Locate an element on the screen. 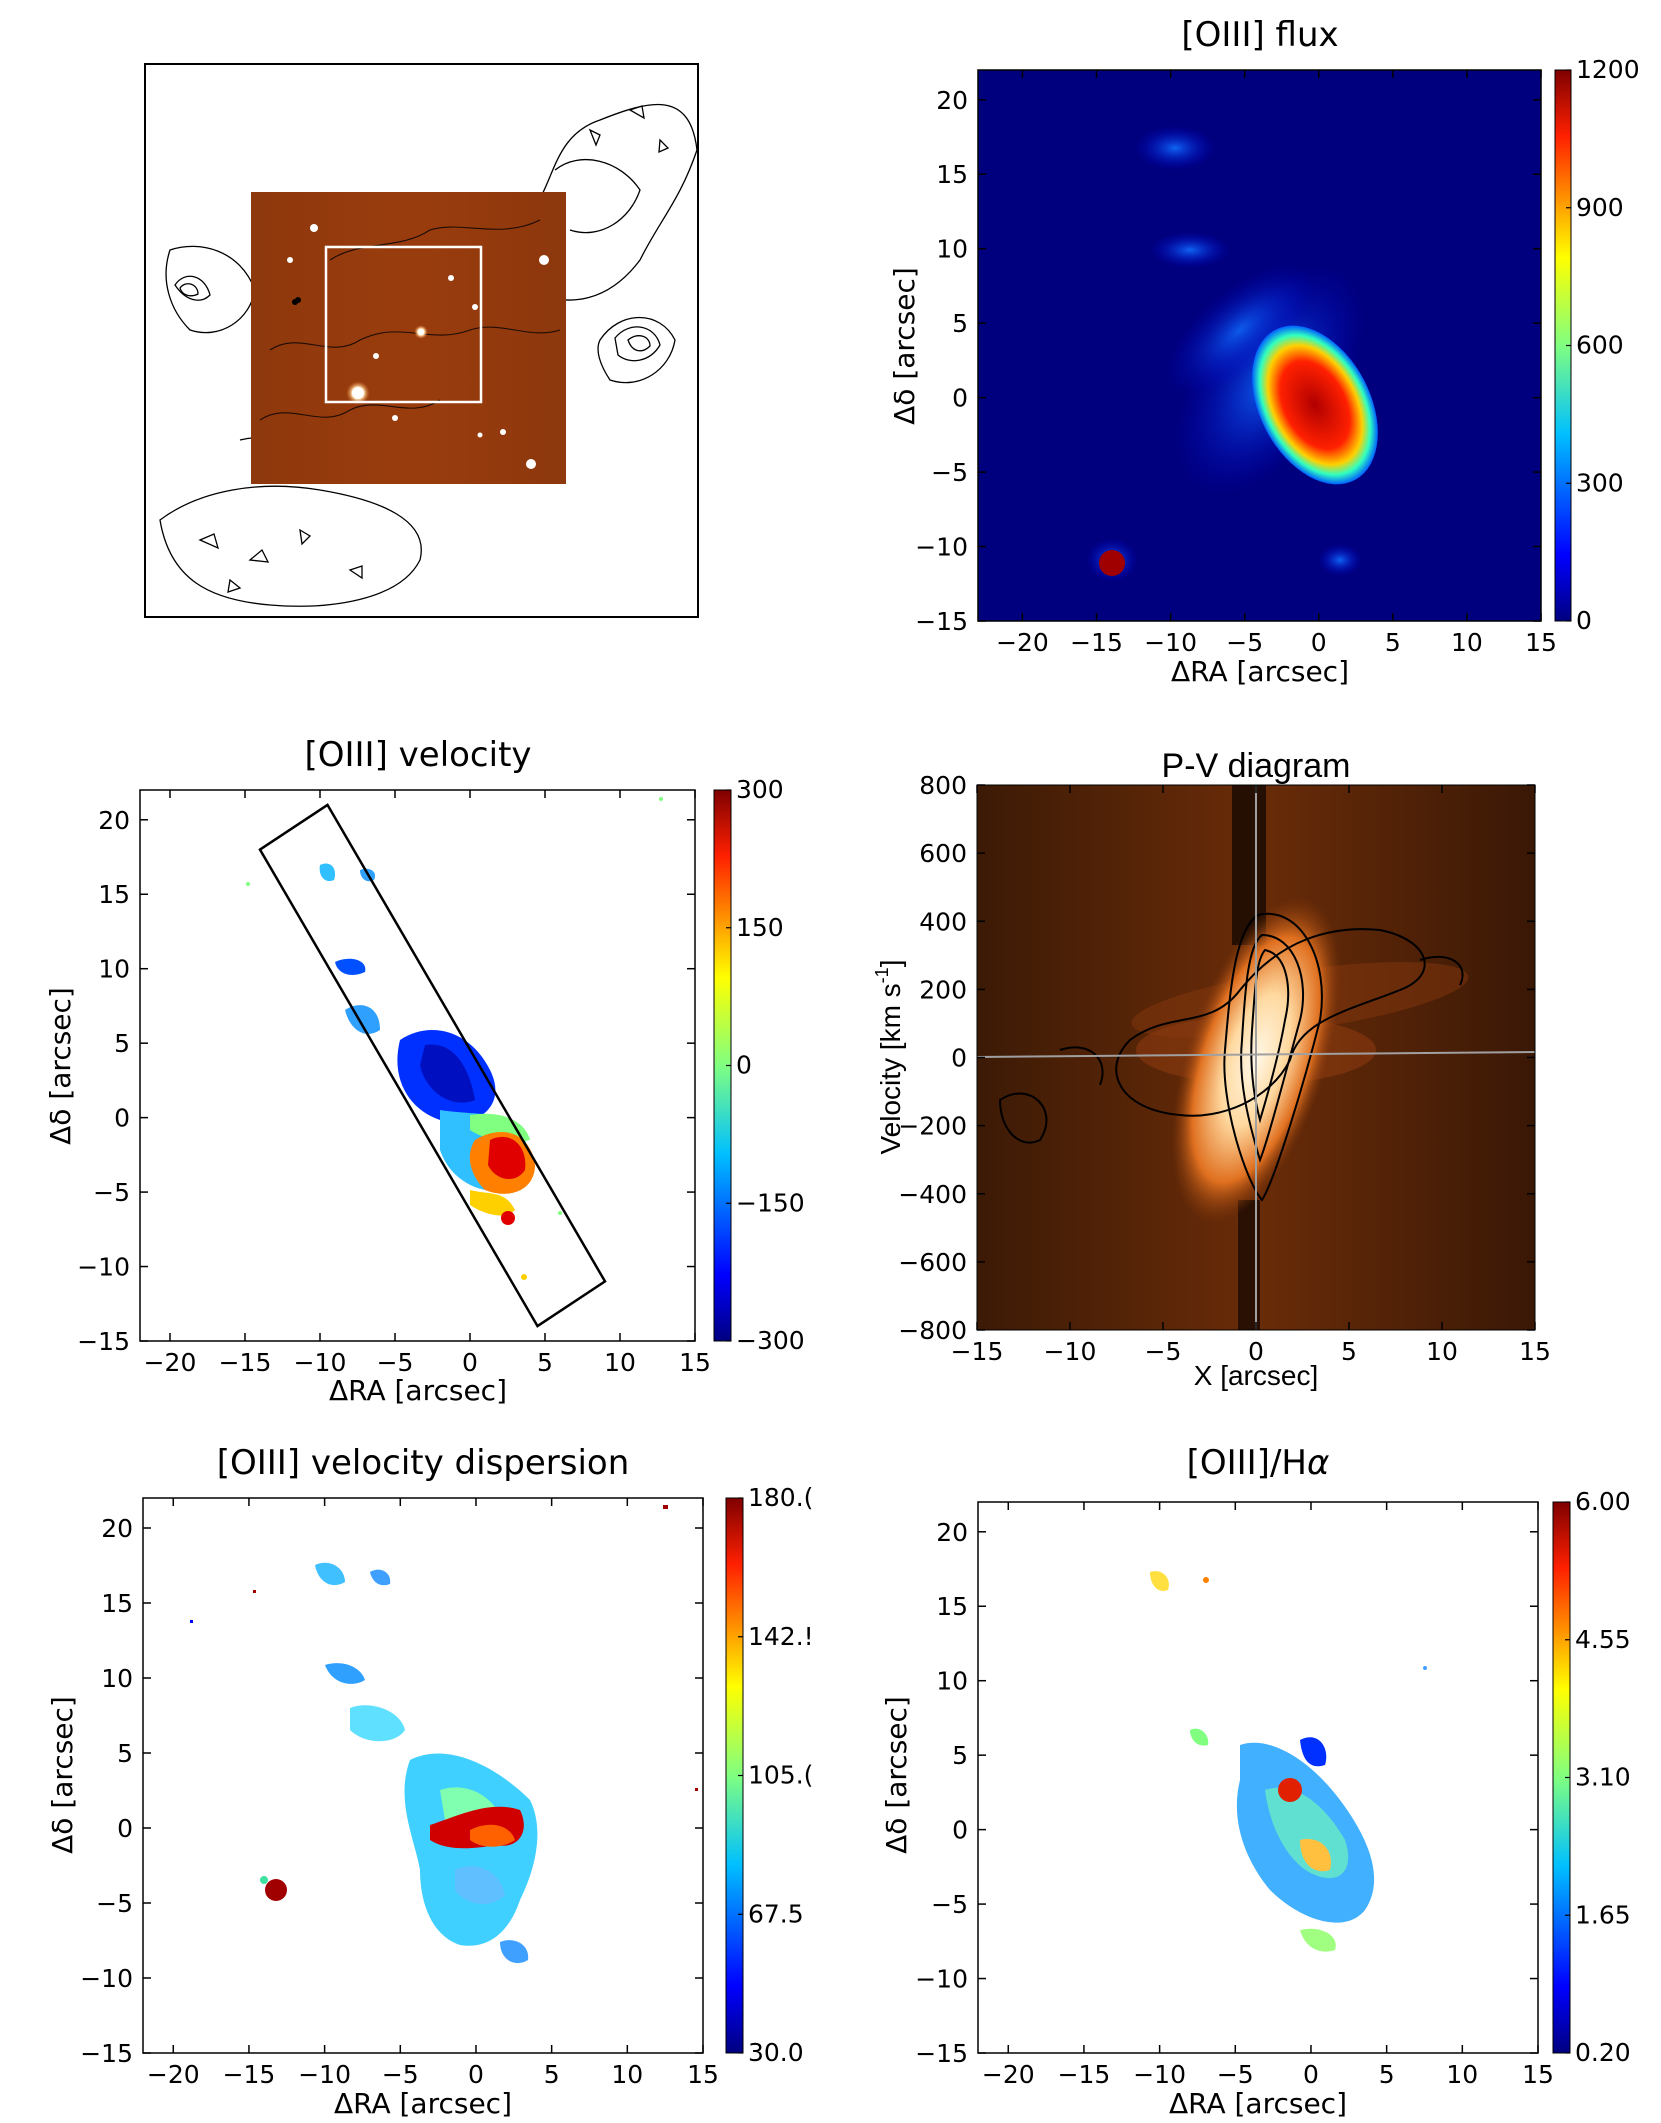 Image resolution: width=1661 pixels, height=2123 pixels. dispersion-emission is located at coordinates (444, 1734).